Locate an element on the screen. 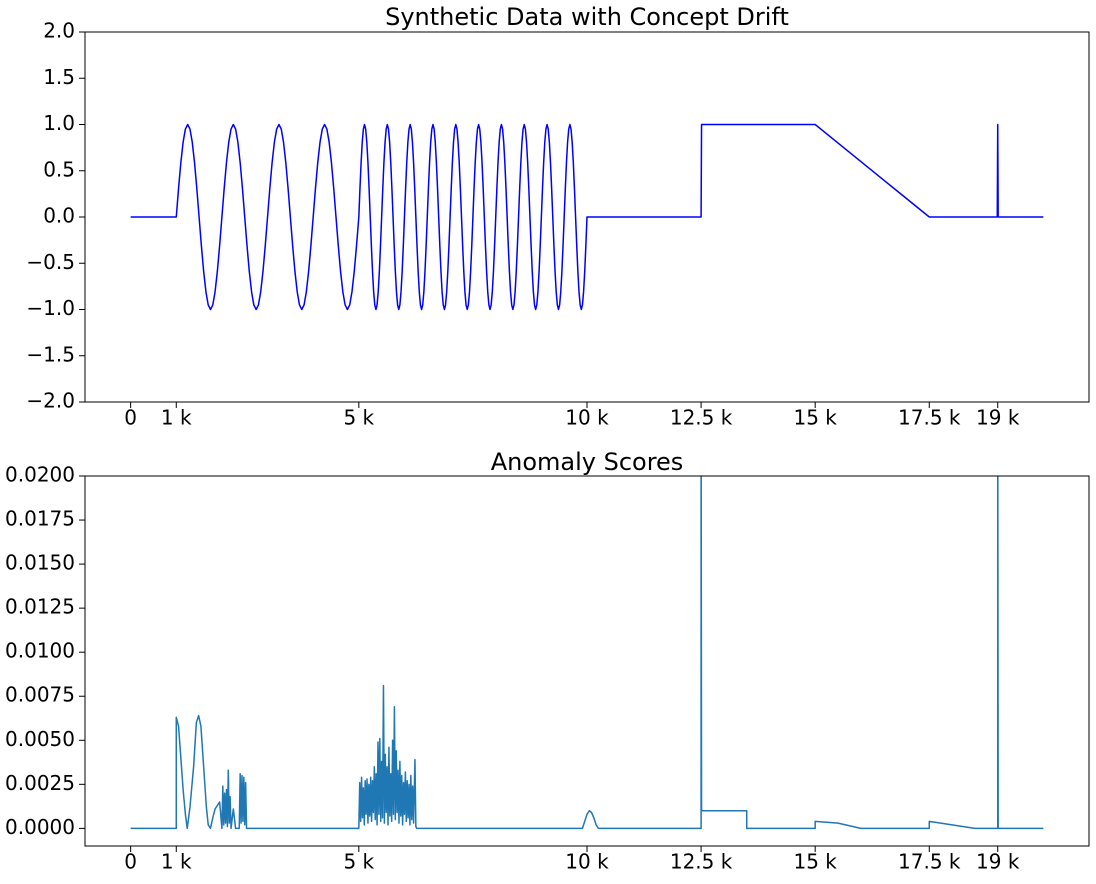 The width and height of the screenshot is (1096, 884). y-tick-label: 0.0150 is located at coordinates (40, 563).